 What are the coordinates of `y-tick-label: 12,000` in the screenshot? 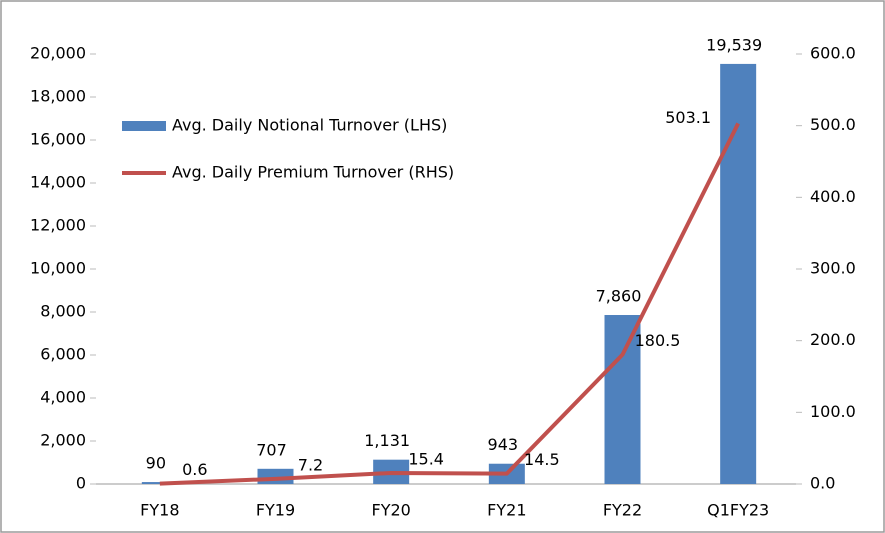 It's located at (58, 225).